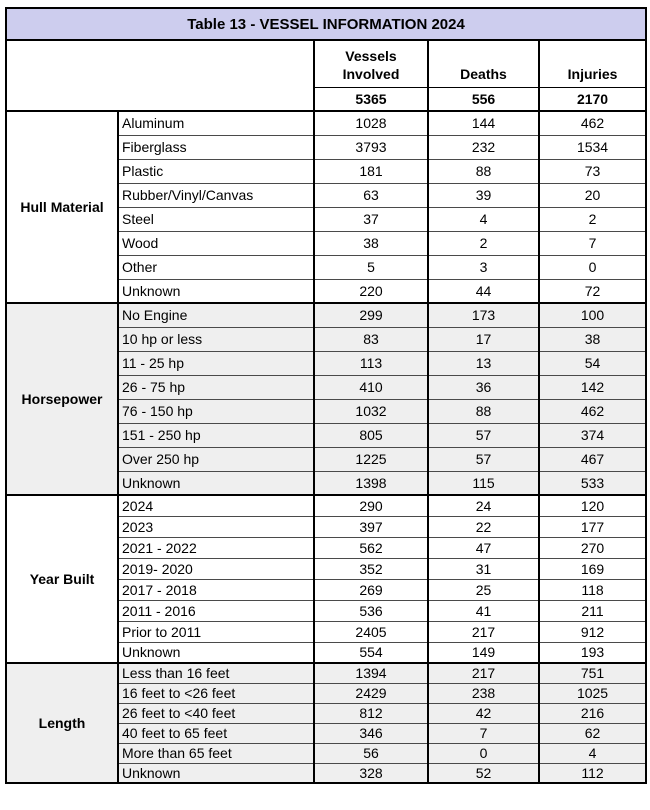 This screenshot has height=810, width=650. Describe the element at coordinates (371, 483) in the screenshot. I see `value-cell-vessels-involved: 1398` at that location.